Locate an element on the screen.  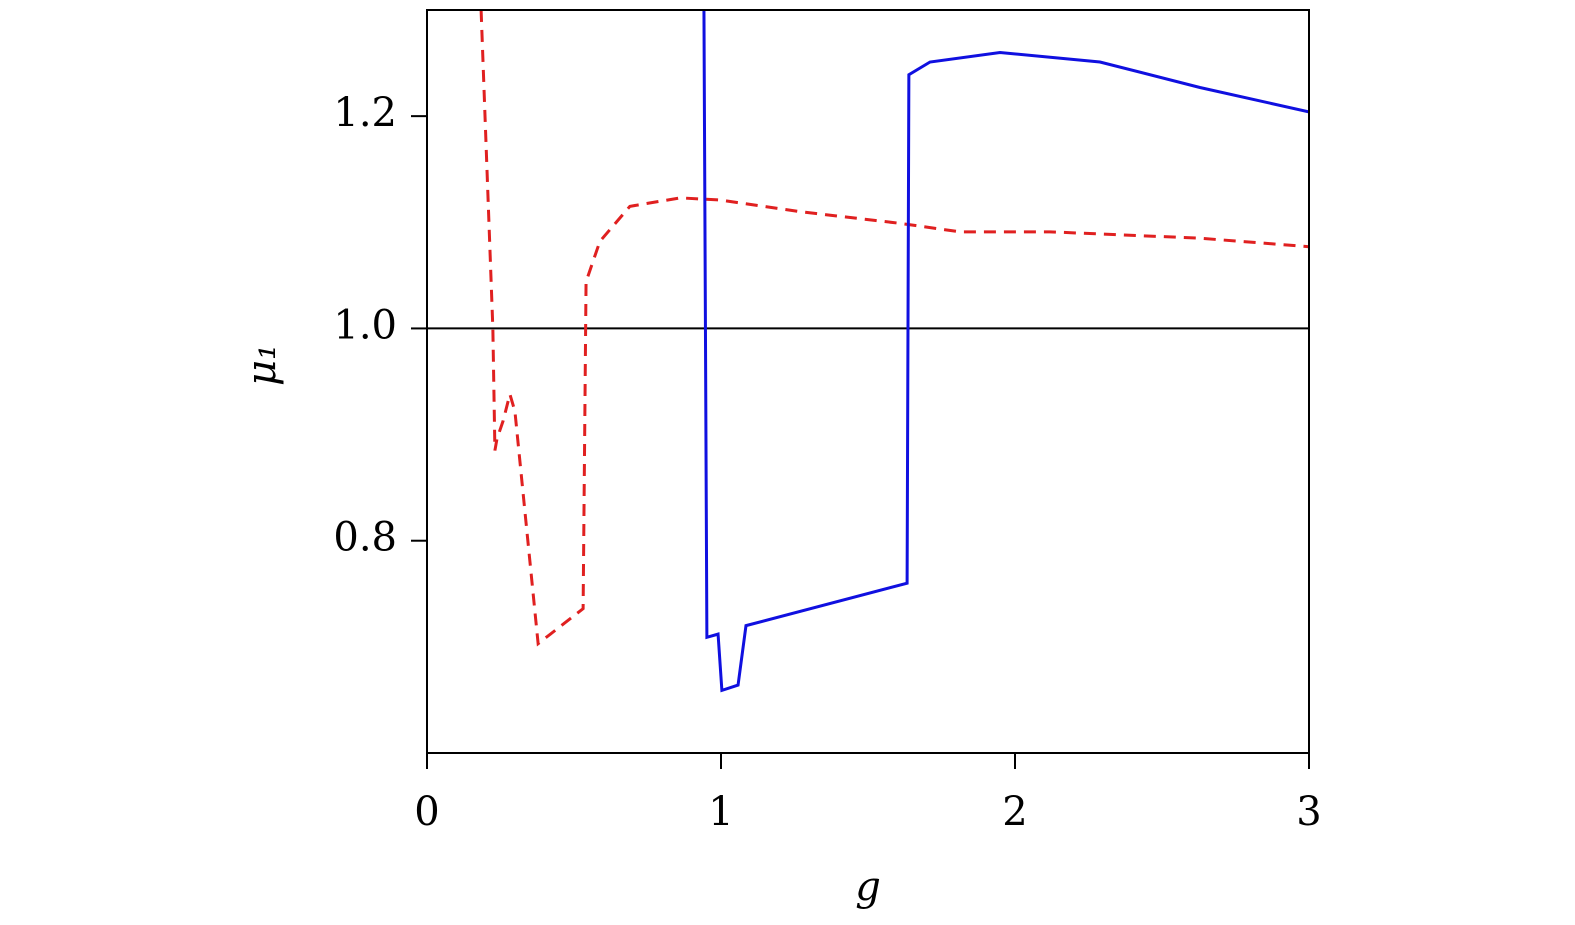
y-tick-label: 1.2 is located at coordinates (365, 113).